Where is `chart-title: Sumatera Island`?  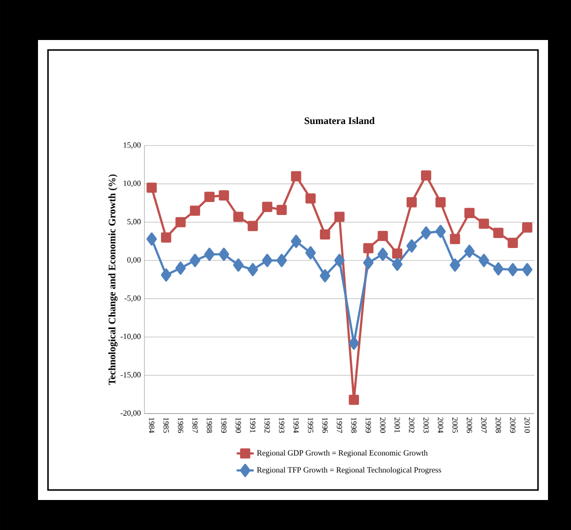
chart-title: Sumatera Island is located at coordinates (339, 120).